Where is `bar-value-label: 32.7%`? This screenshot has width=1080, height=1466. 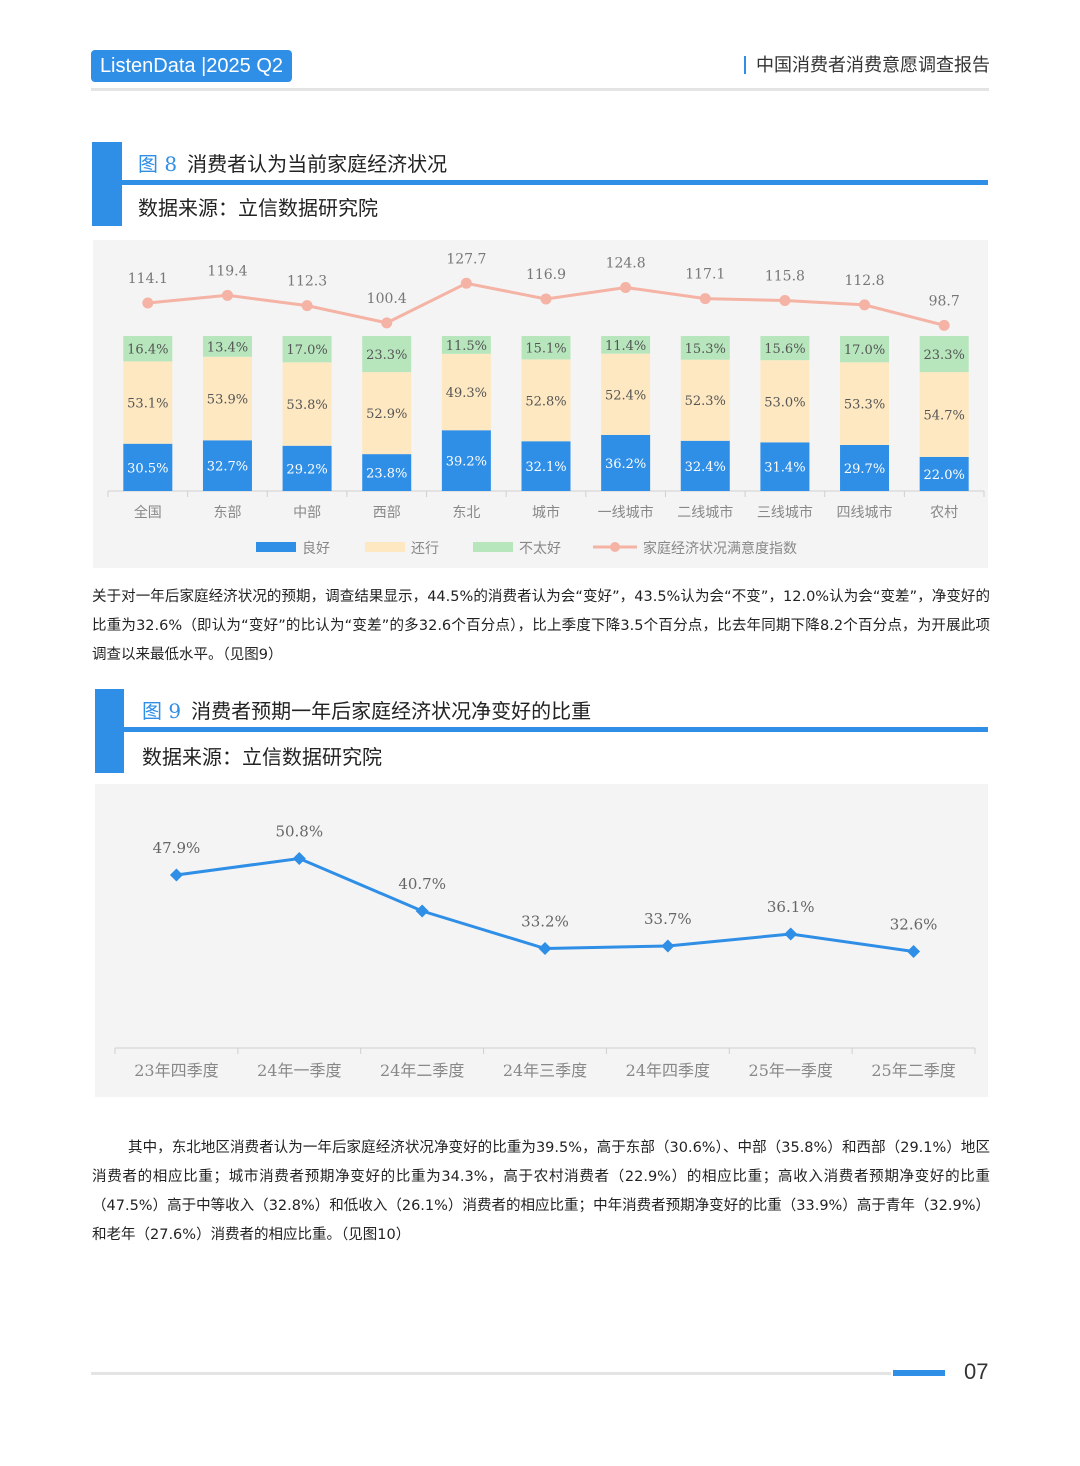 bar-value-label: 32.7% is located at coordinates (227, 467).